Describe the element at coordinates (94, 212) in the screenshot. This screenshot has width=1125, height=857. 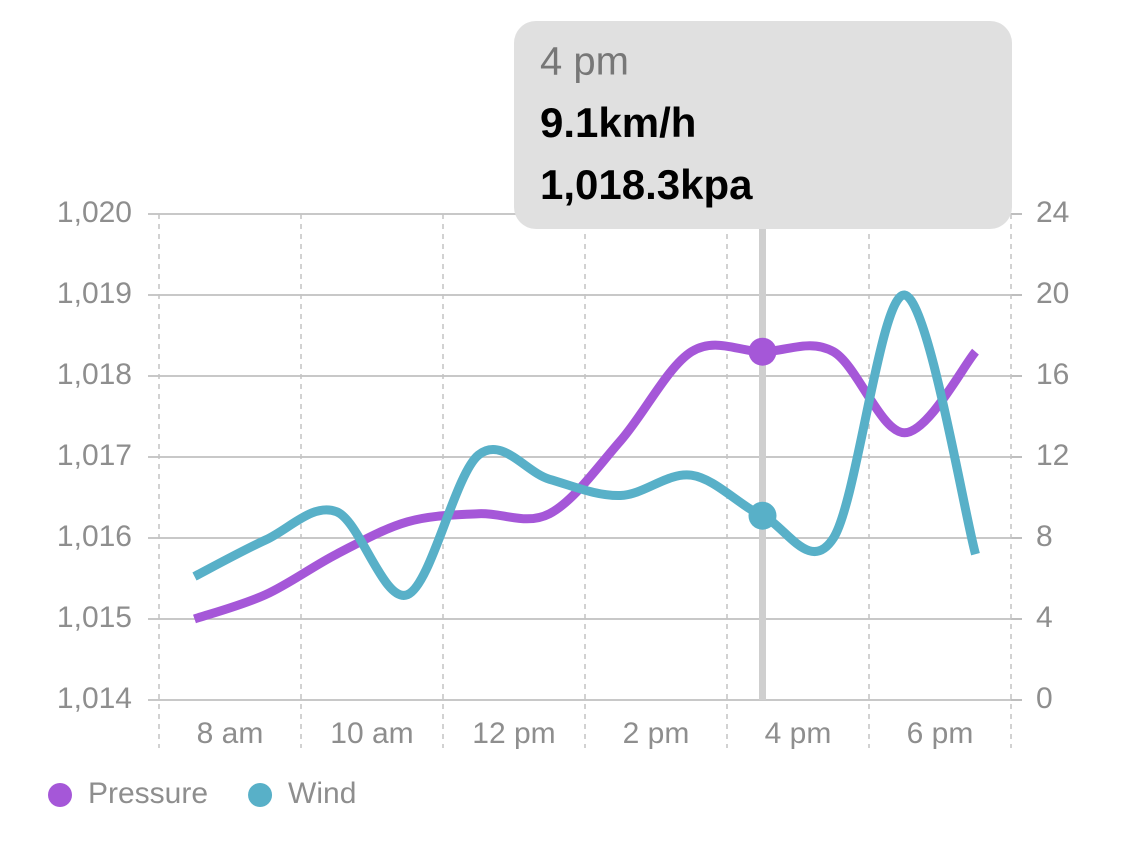
I see `y-tick-label: 1,020` at that location.